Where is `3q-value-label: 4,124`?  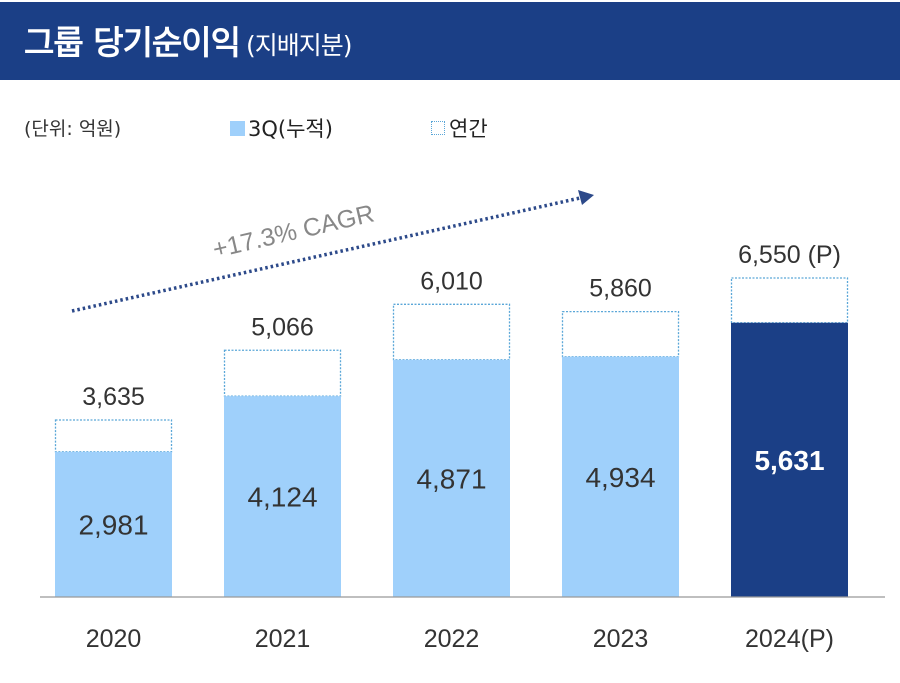 3q-value-label: 4,124 is located at coordinates (282, 497).